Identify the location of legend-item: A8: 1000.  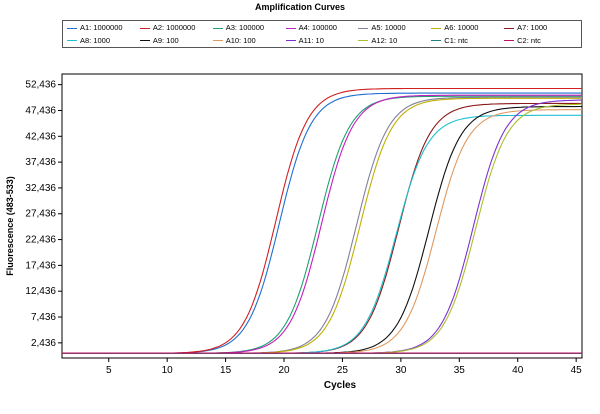
(103, 41).